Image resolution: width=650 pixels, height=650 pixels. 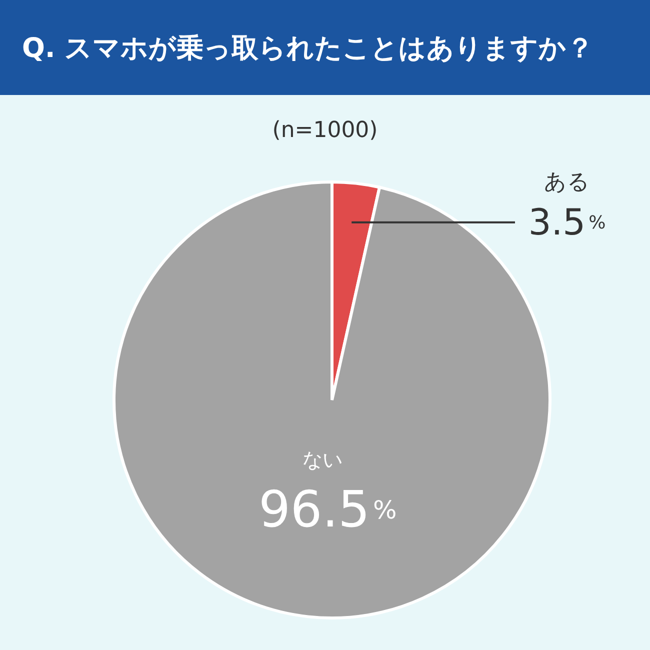 What do you see at coordinates (327, 509) in the screenshot?
I see `data-label: 96.5%` at bounding box center [327, 509].